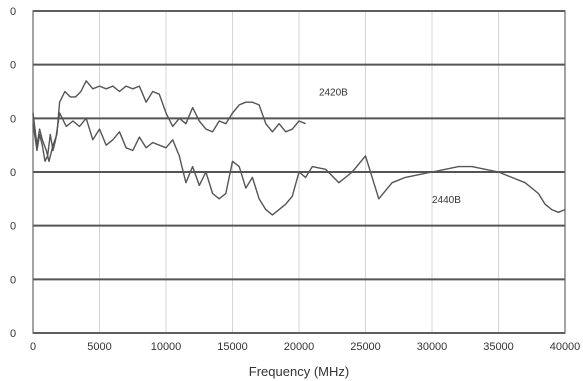 This screenshot has height=381, width=583. Describe the element at coordinates (166, 347) in the screenshot. I see `x-tick-label: 10000` at that location.